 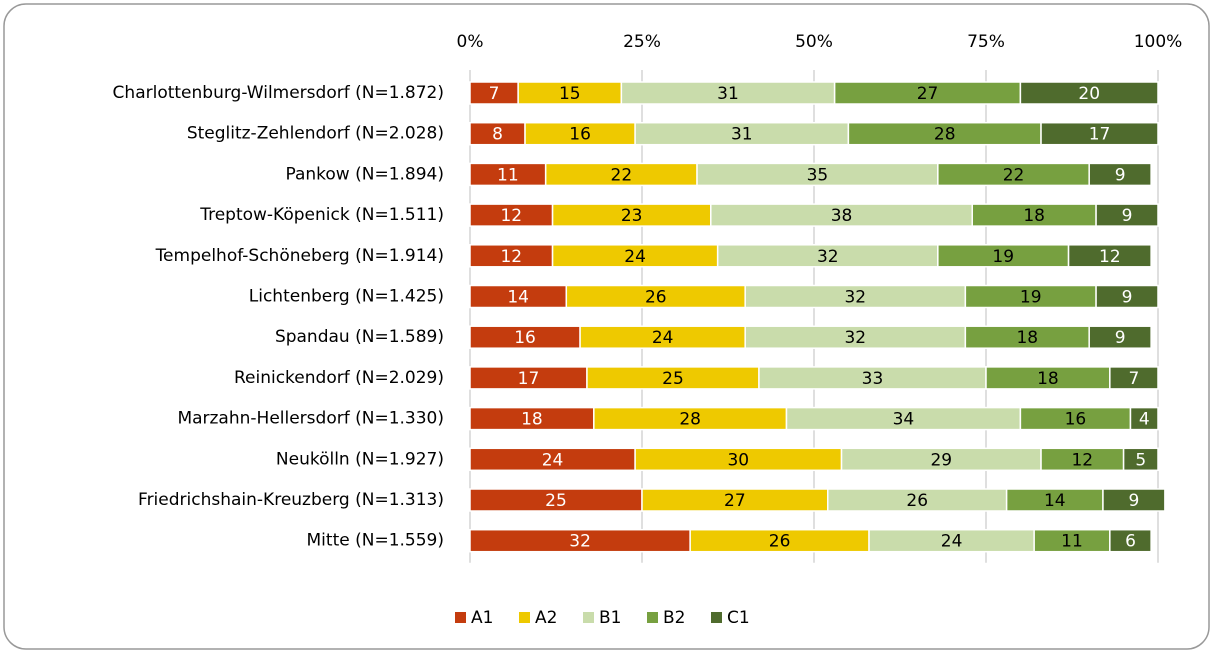 I want to click on data-label: 38, so click(x=842, y=216).